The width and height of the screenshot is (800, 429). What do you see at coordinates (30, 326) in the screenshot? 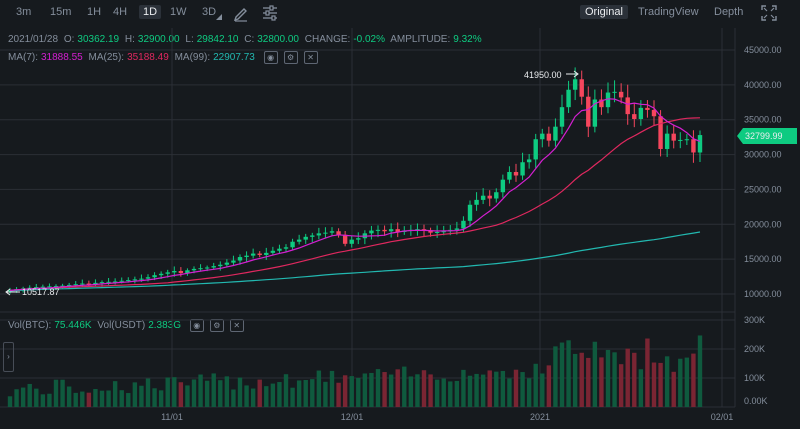
I see `vol-btc-label: Vol(BTC):` at bounding box center [30, 326].